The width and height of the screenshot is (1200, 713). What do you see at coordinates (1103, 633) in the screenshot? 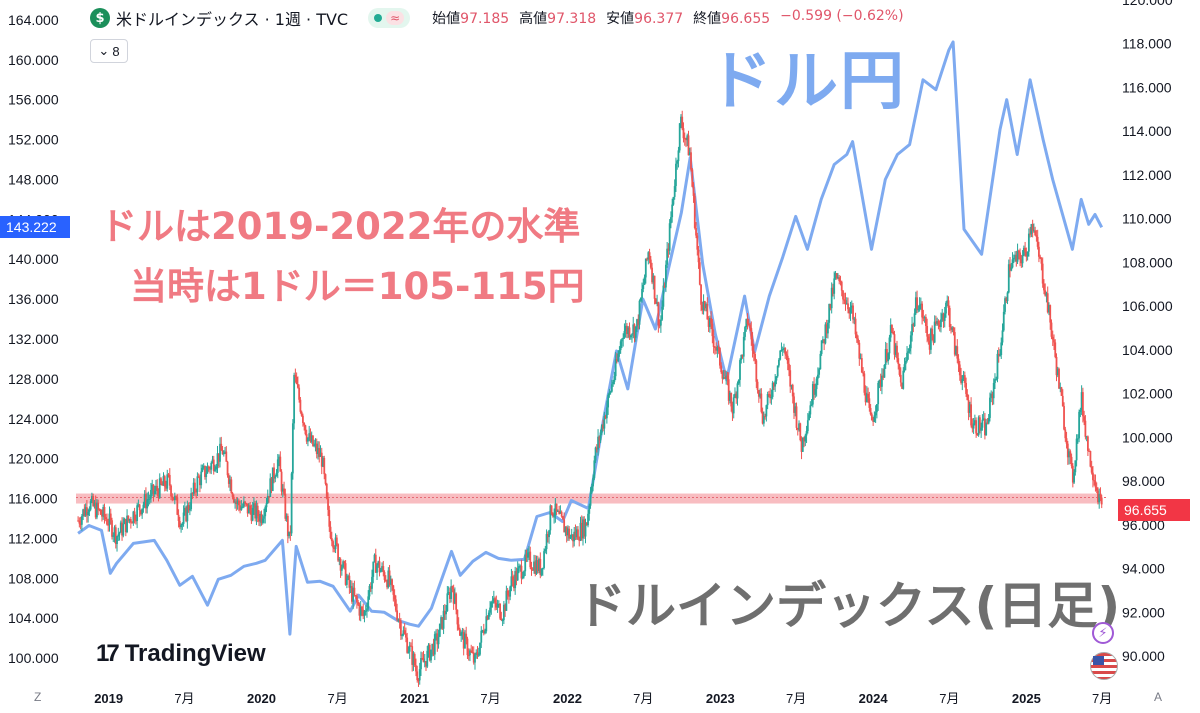
I see `lightning-icon: ⚡` at bounding box center [1103, 633].